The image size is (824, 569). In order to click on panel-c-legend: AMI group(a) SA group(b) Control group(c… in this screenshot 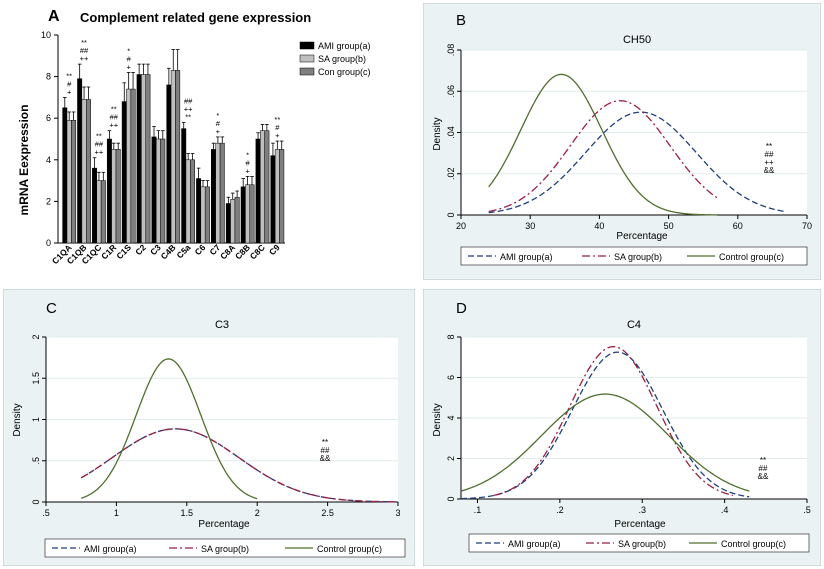, I will do `click(225, 548)`.